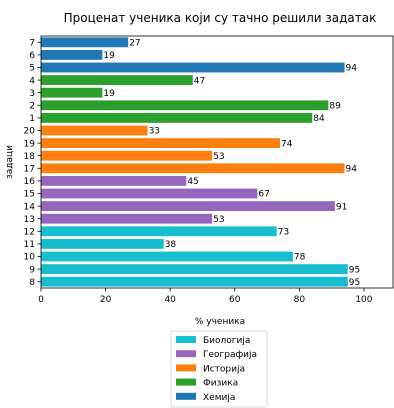 The image size is (394, 408). Describe the element at coordinates (205, 296) in the screenshot. I see `x-axis-ticks: 0 20 40 60 80 100` at that location.